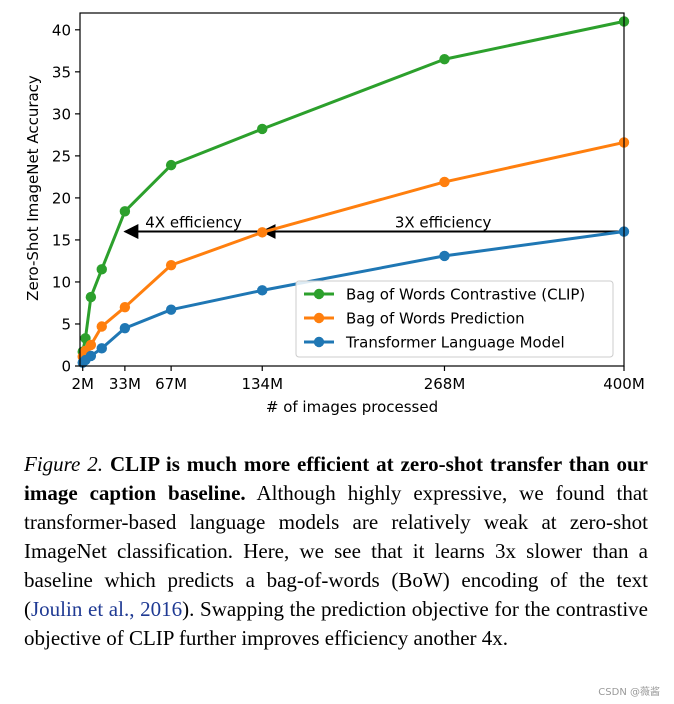 The height and width of the screenshot is (704, 674). What do you see at coordinates (61, 198) in the screenshot?
I see `y-tick-label: 20` at bounding box center [61, 198].